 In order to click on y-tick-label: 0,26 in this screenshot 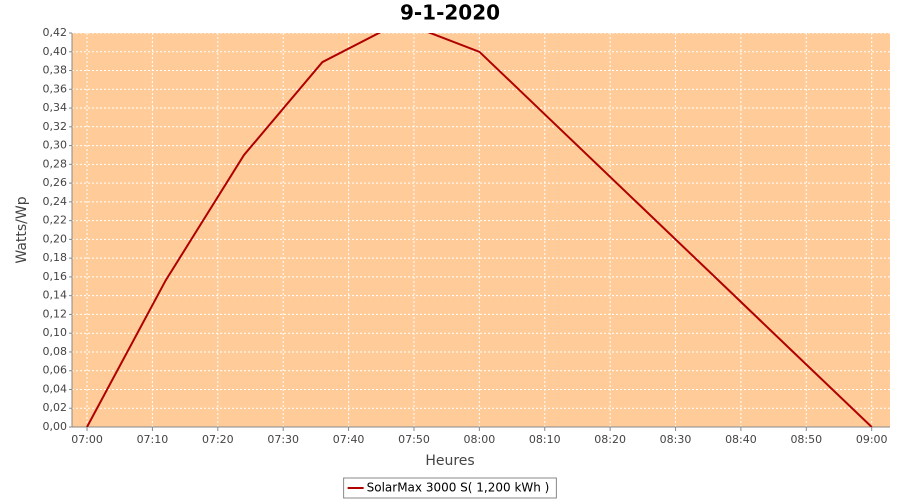, I will do `click(55, 182)`.